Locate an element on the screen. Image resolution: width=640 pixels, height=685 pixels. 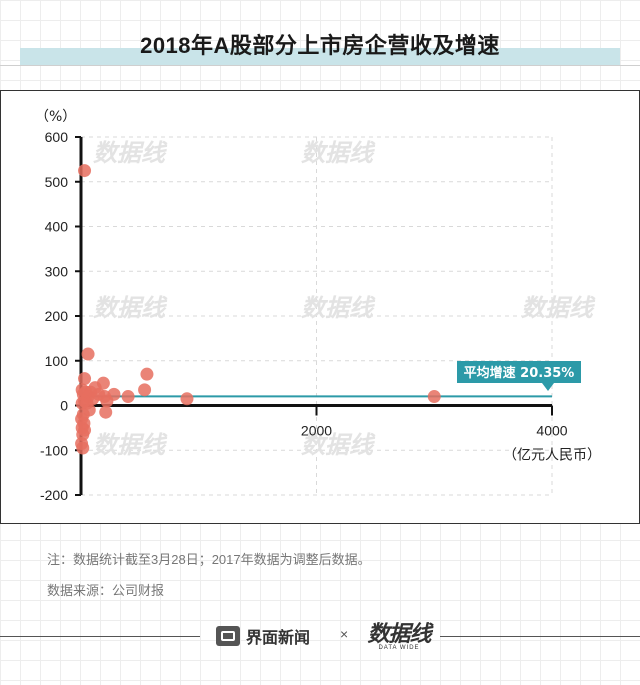
average-line-group: 平均增速 20.35% is located at coordinates (331, 379).